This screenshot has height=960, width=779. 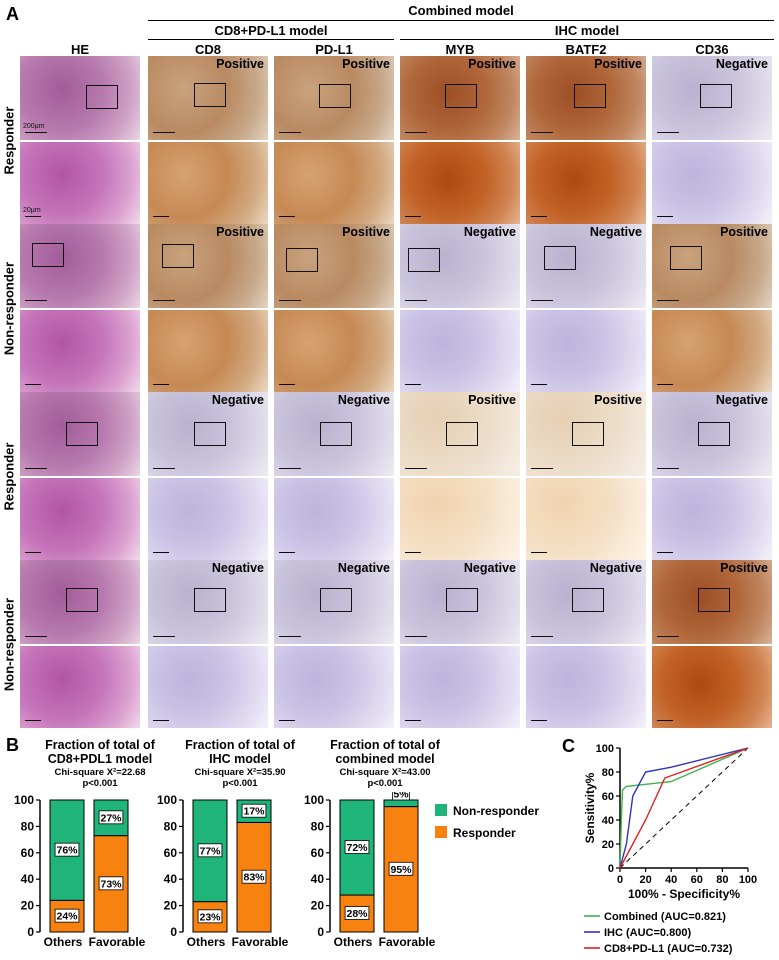 What do you see at coordinates (496, 811) in the screenshot?
I see `legend-label-non-responder: Non-responder` at bounding box center [496, 811].